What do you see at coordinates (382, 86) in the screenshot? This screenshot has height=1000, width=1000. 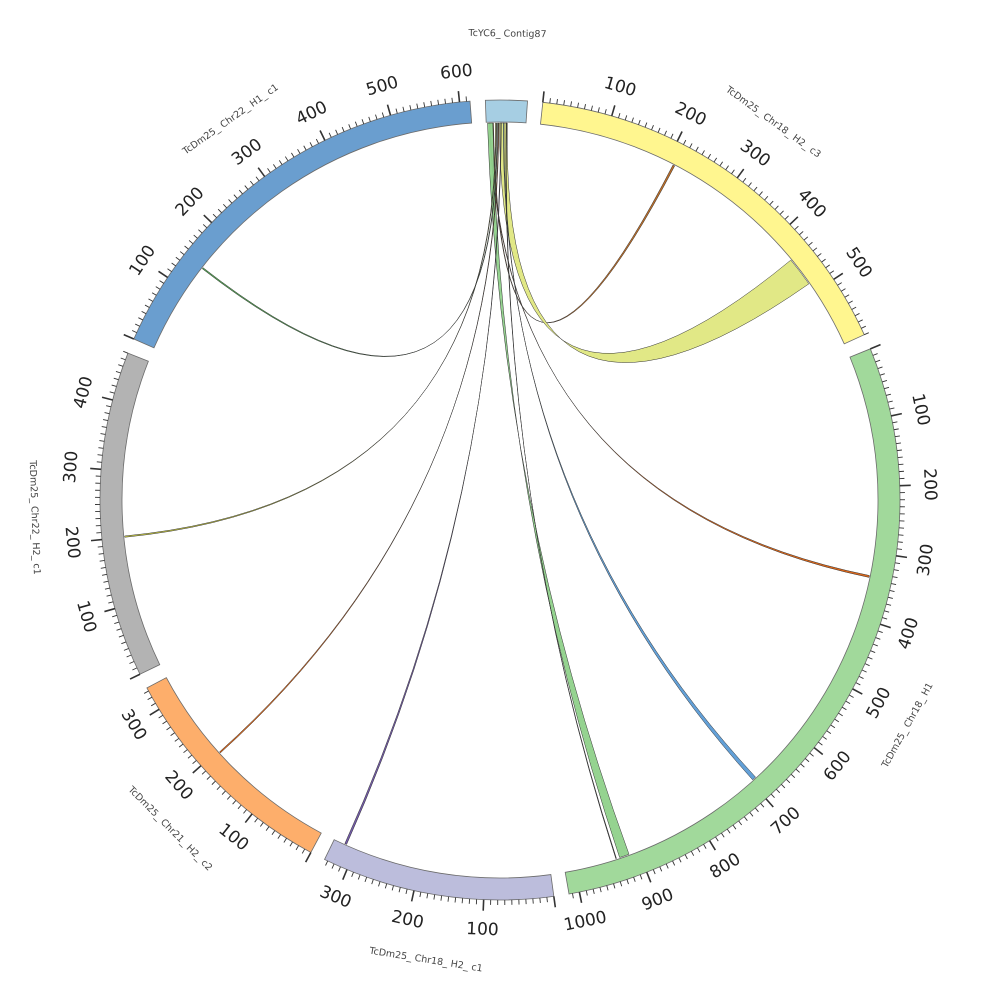 I see `tick-label: 500` at bounding box center [382, 86].